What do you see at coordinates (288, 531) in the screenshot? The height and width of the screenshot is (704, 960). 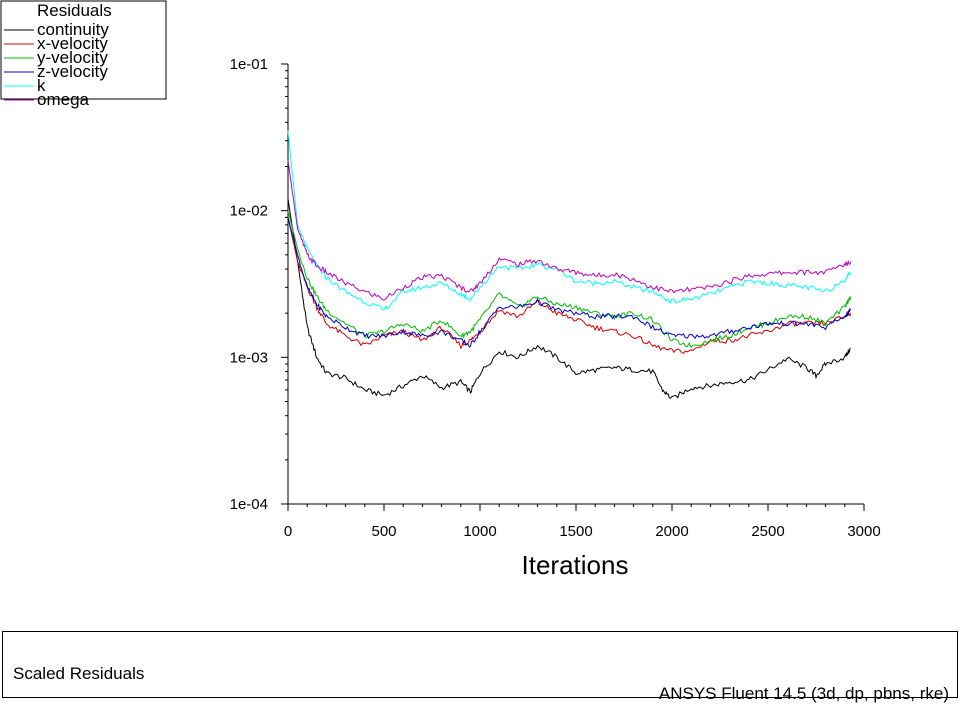 I see `x-tick-label: 0` at bounding box center [288, 531].